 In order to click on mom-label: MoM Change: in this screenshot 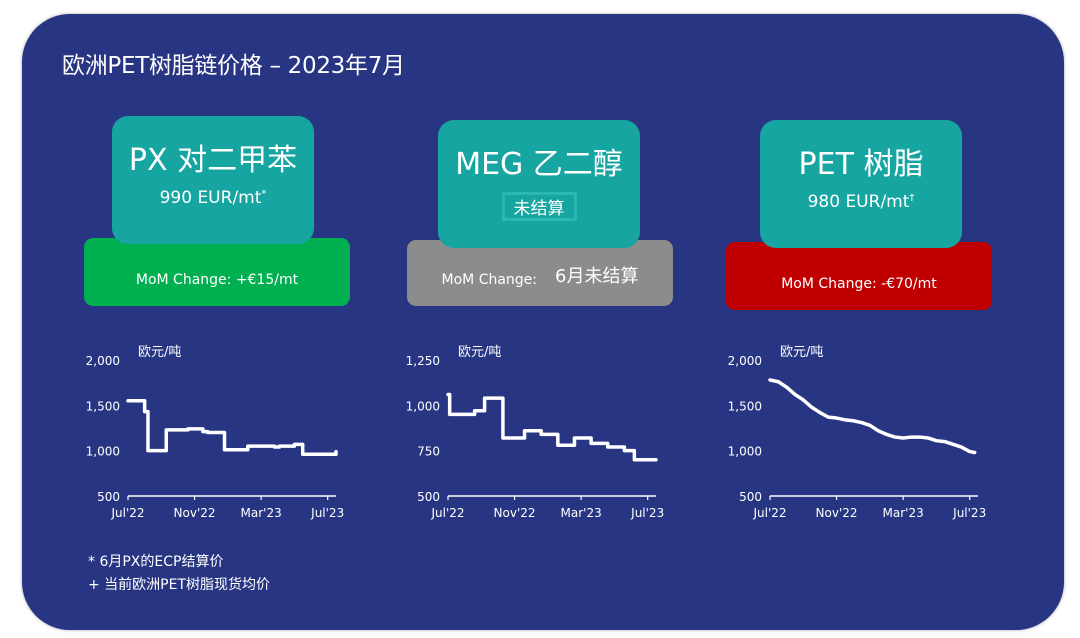, I will do `click(489, 280)`.